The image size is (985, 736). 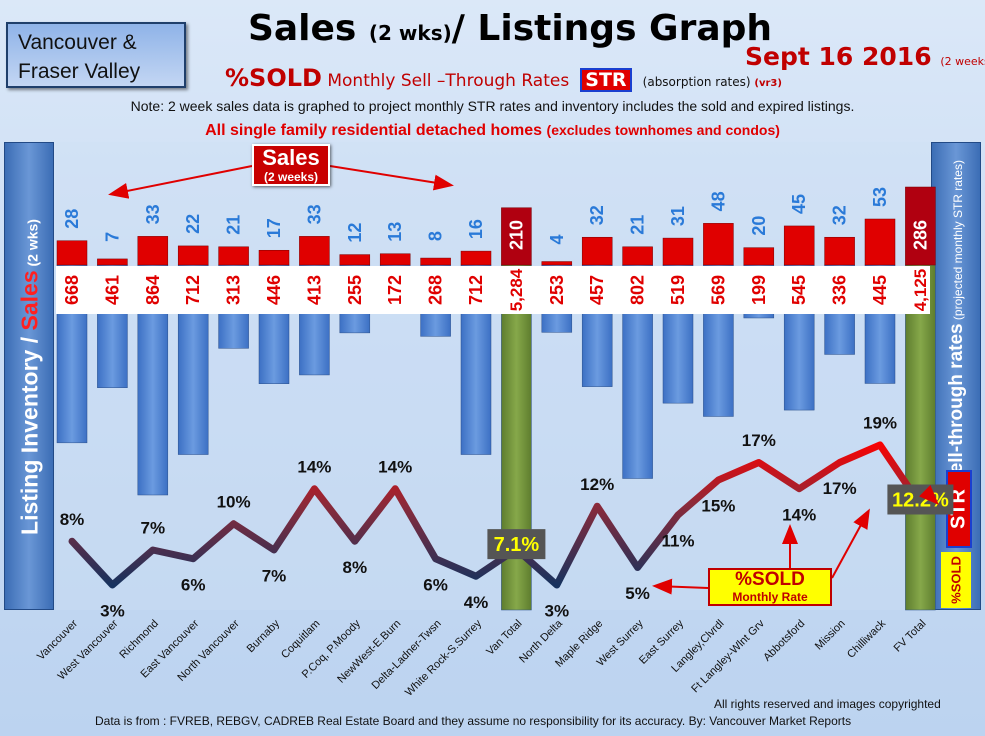 I want to click on inventory-label-13: 457, so click(x=597, y=290).